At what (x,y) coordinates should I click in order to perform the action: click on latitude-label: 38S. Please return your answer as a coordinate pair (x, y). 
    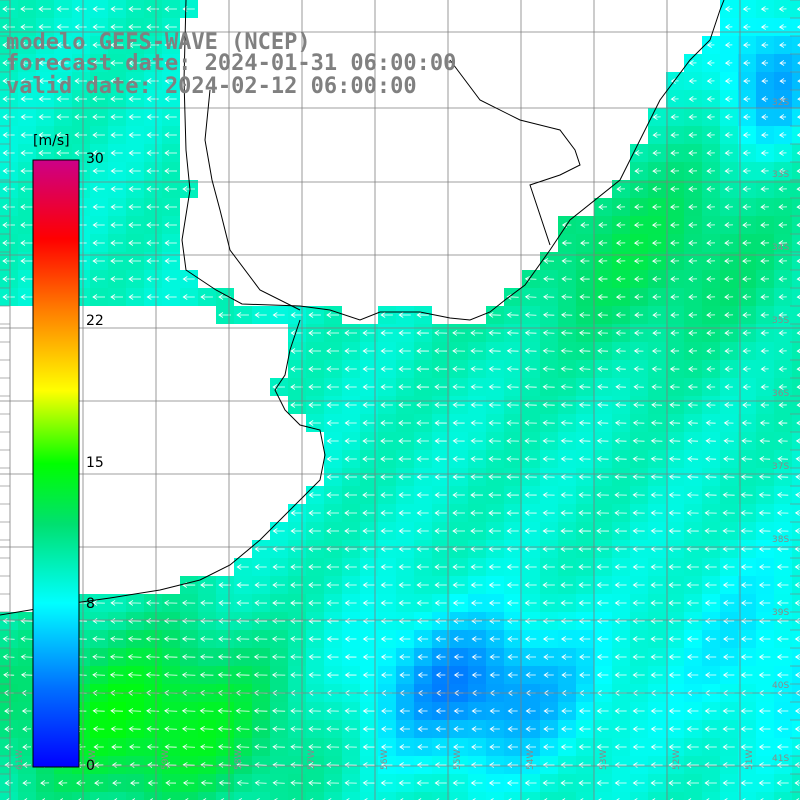
    Looking at the image, I should click on (780, 540).